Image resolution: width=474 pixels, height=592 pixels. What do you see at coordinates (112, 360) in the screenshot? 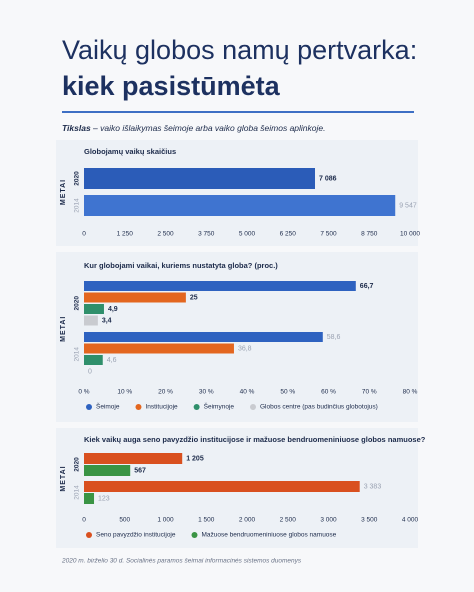
I see `value-label: 4,6` at bounding box center [112, 360].